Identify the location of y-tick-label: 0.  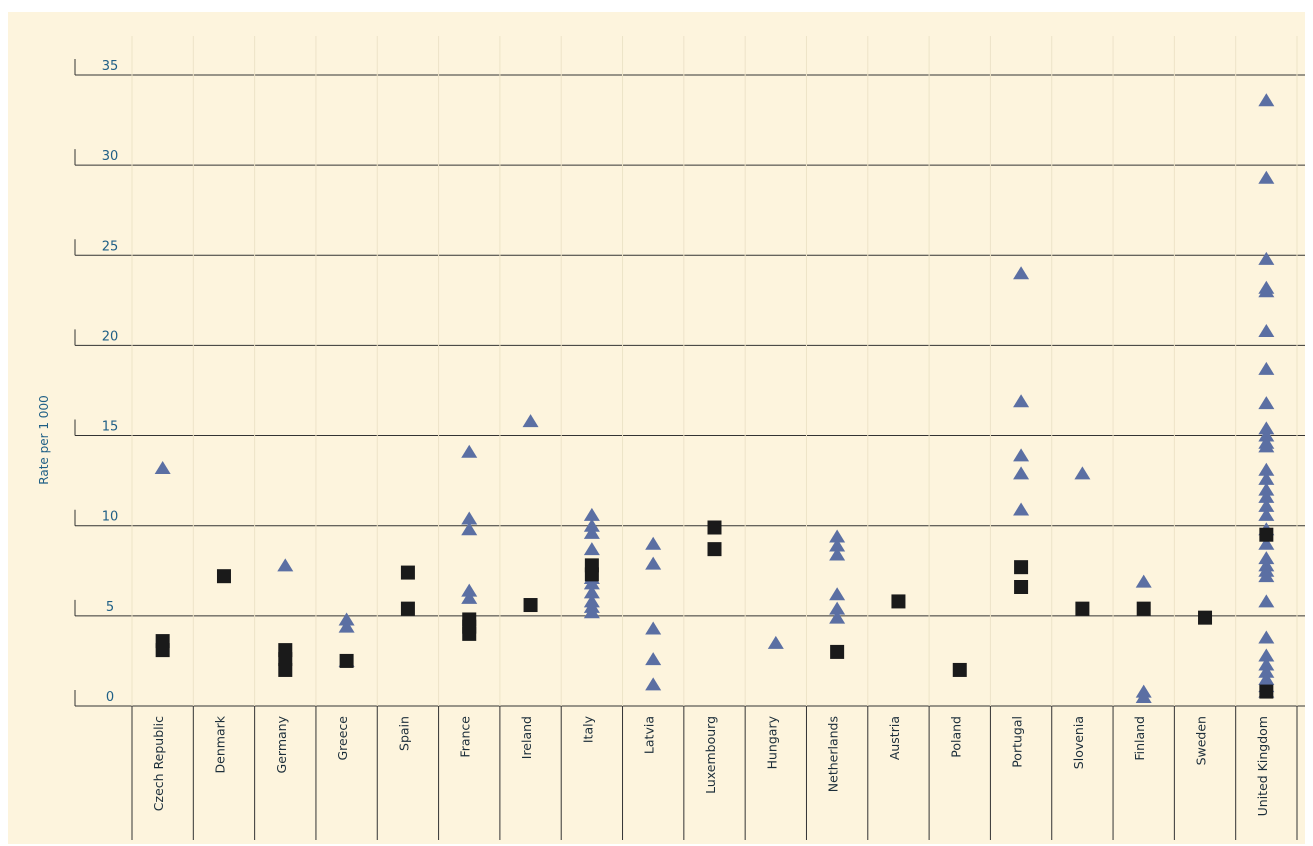
(110, 697).